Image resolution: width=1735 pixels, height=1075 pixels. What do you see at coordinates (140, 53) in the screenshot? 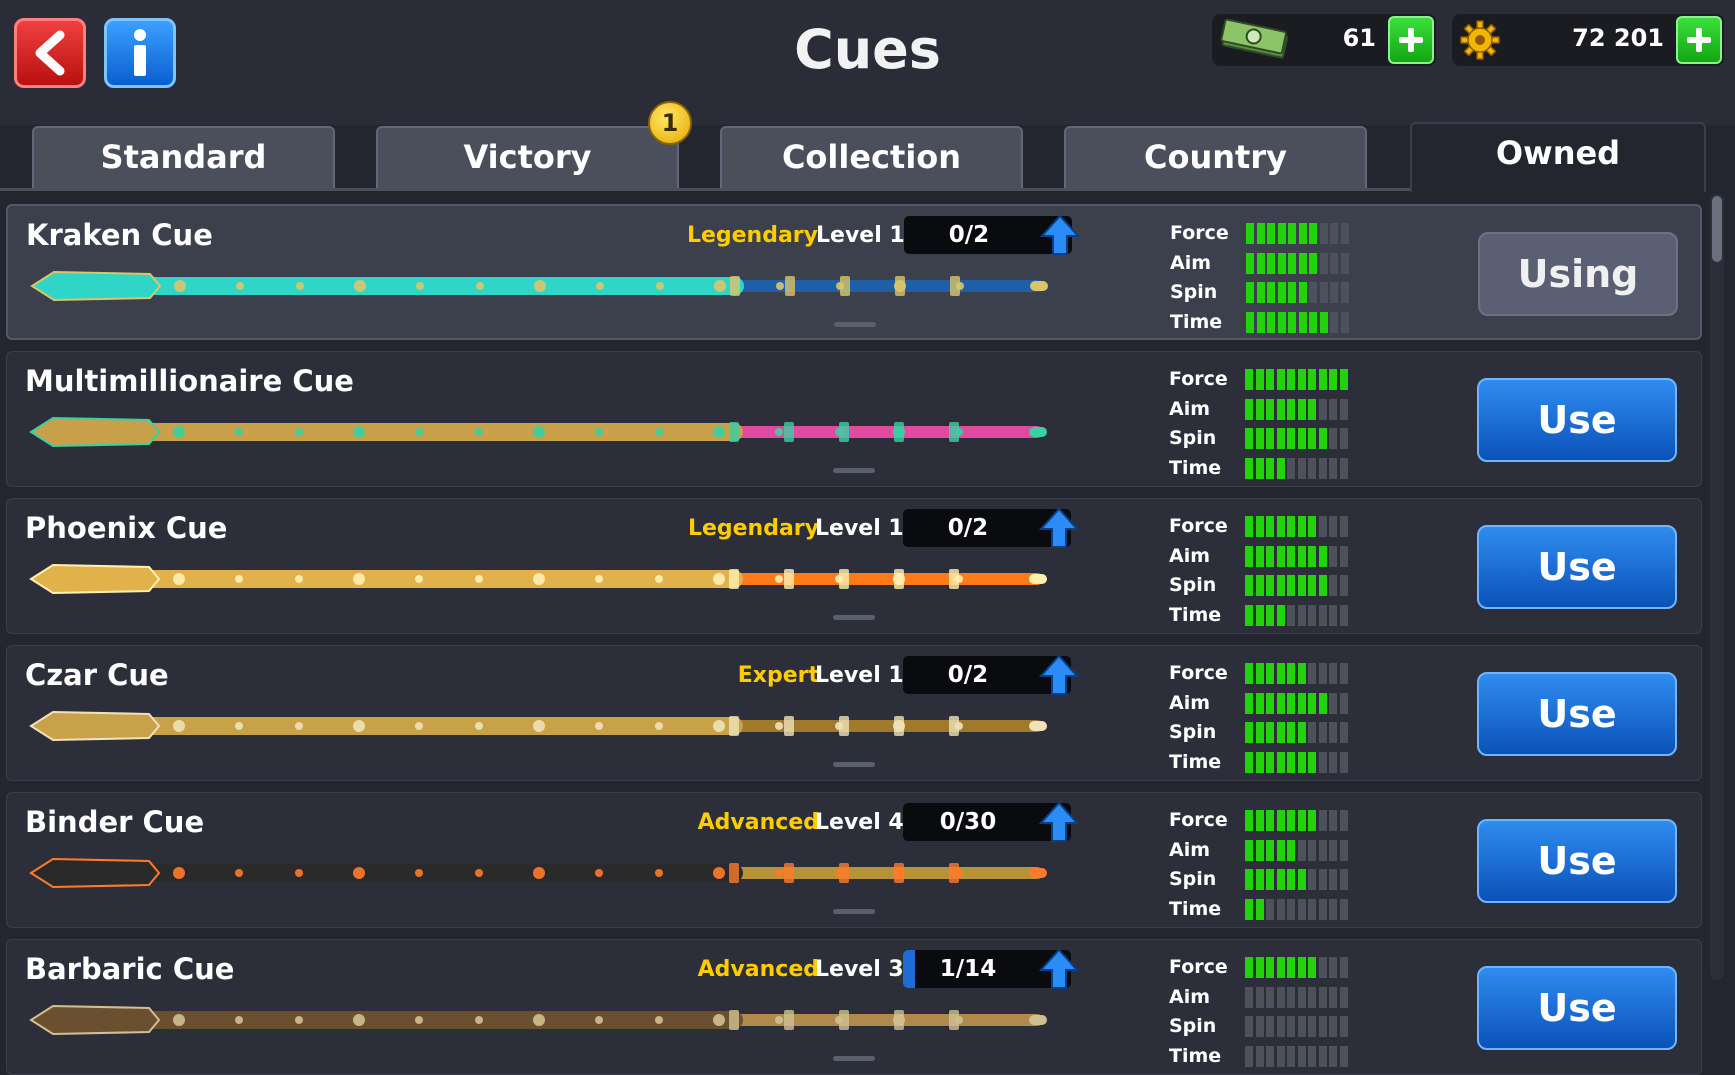
I see `info-button` at bounding box center [140, 53].